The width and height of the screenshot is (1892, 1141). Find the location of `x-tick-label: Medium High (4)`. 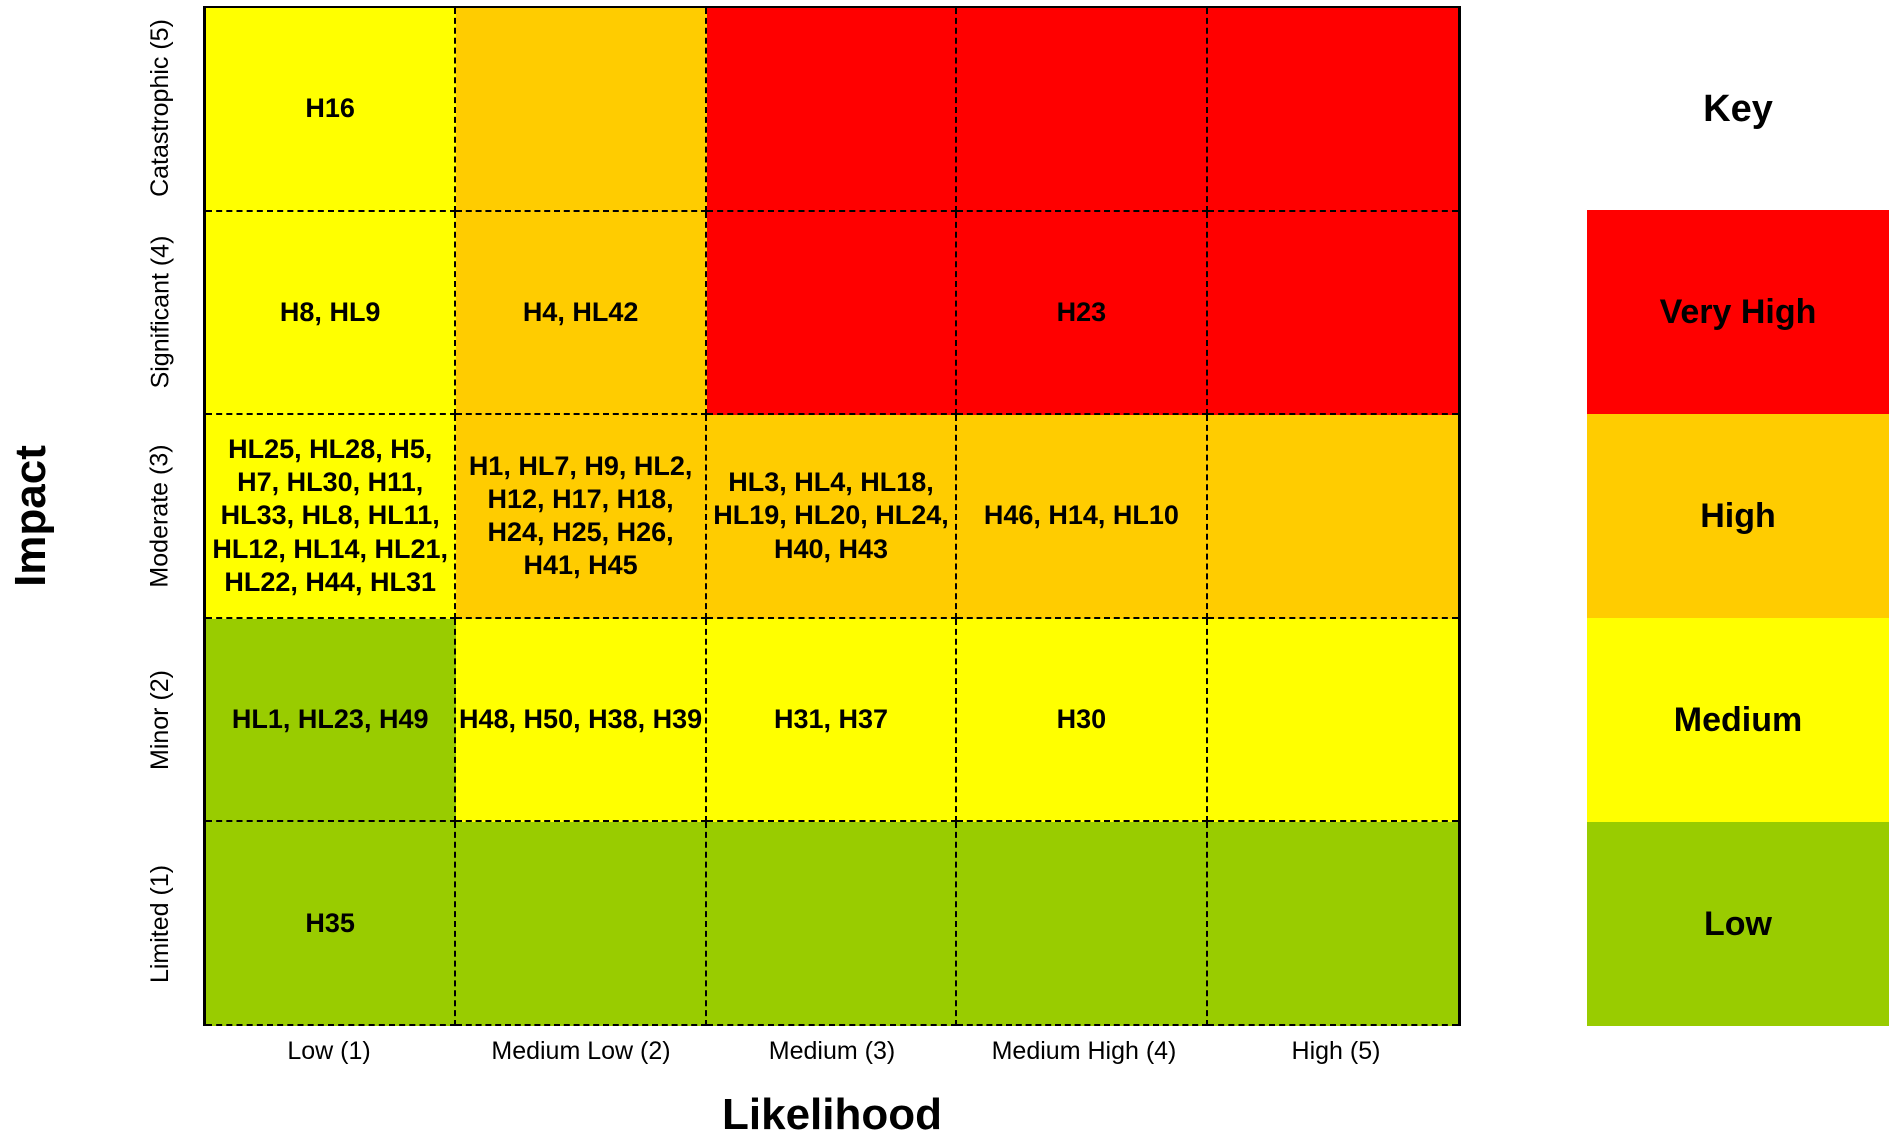

x-tick-label: Medium High (4) is located at coordinates (1084, 1051).